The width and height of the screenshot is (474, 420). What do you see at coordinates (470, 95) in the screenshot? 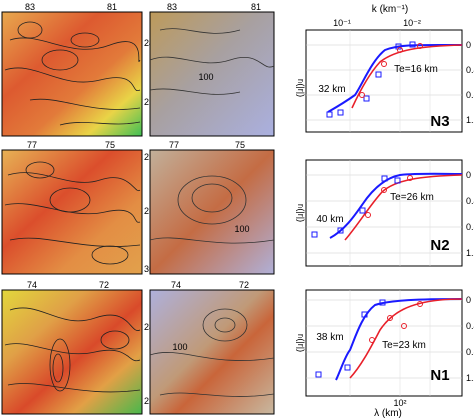
I see `n3-ytick-2: 0.8` at bounding box center [470, 95].